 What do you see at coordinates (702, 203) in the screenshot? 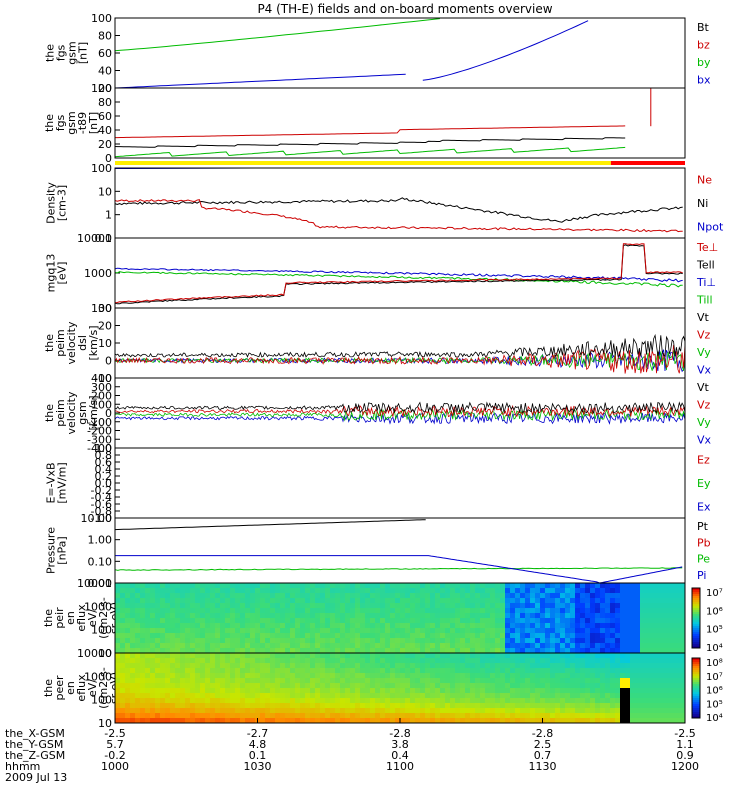
I see `p4-legend-1: Ni` at bounding box center [702, 203].